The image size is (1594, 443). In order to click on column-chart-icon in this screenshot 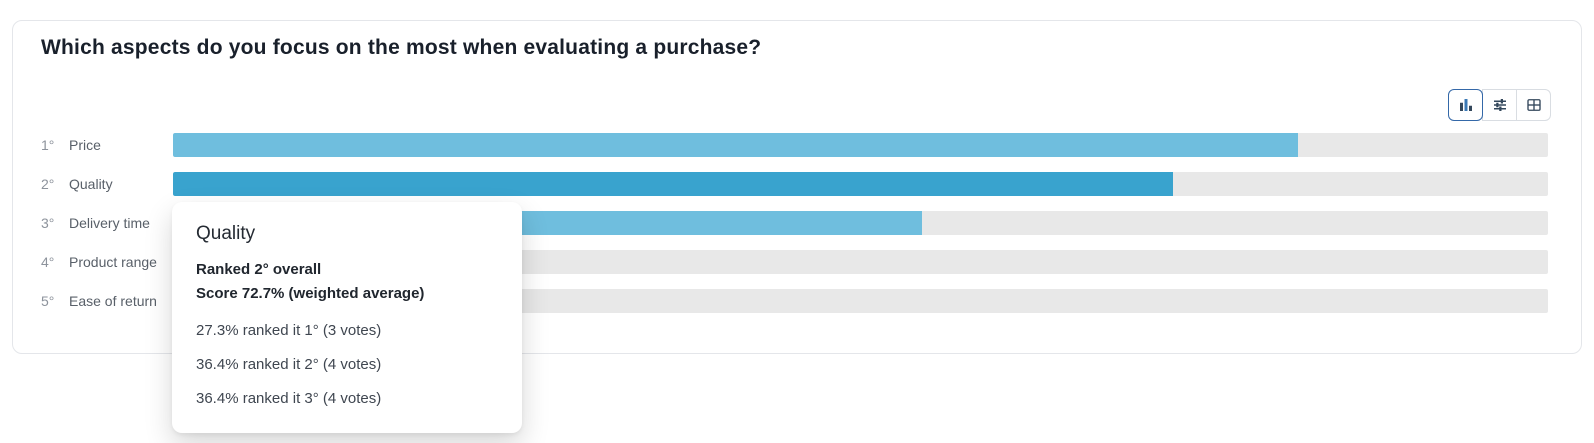, I will do `click(1465, 105)`.